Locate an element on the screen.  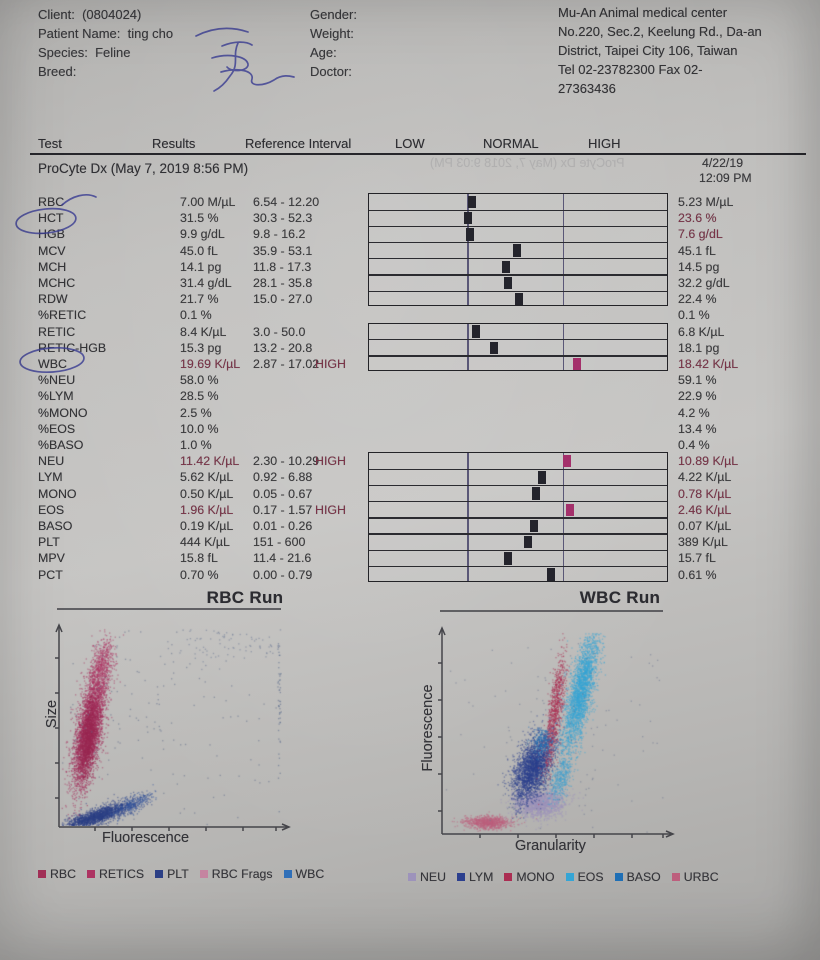
test-name: %BASO is located at coordinates (61, 445).